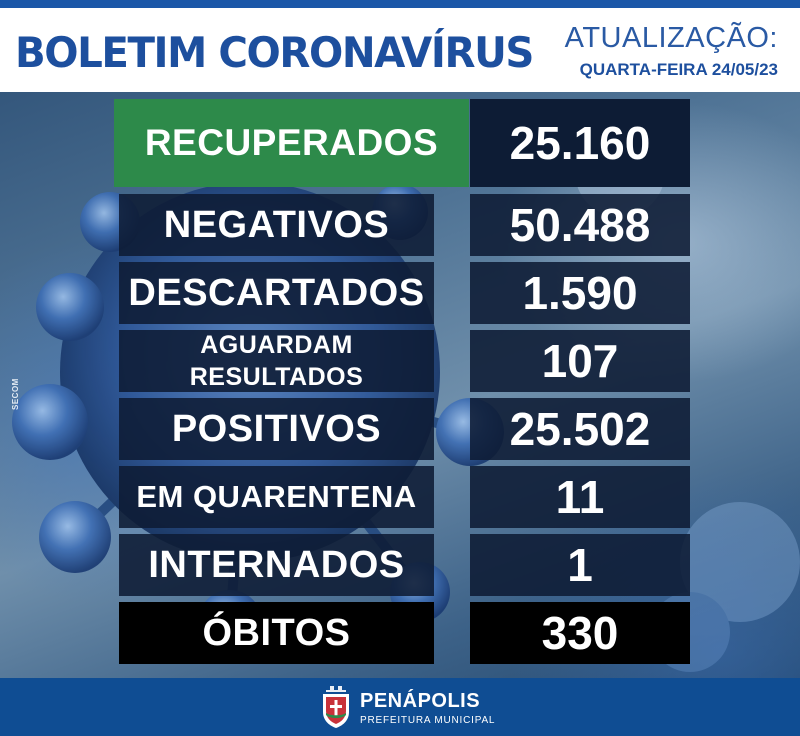  I want to click on stat-label: AGUARDAM RESULTADOS, so click(276, 361).